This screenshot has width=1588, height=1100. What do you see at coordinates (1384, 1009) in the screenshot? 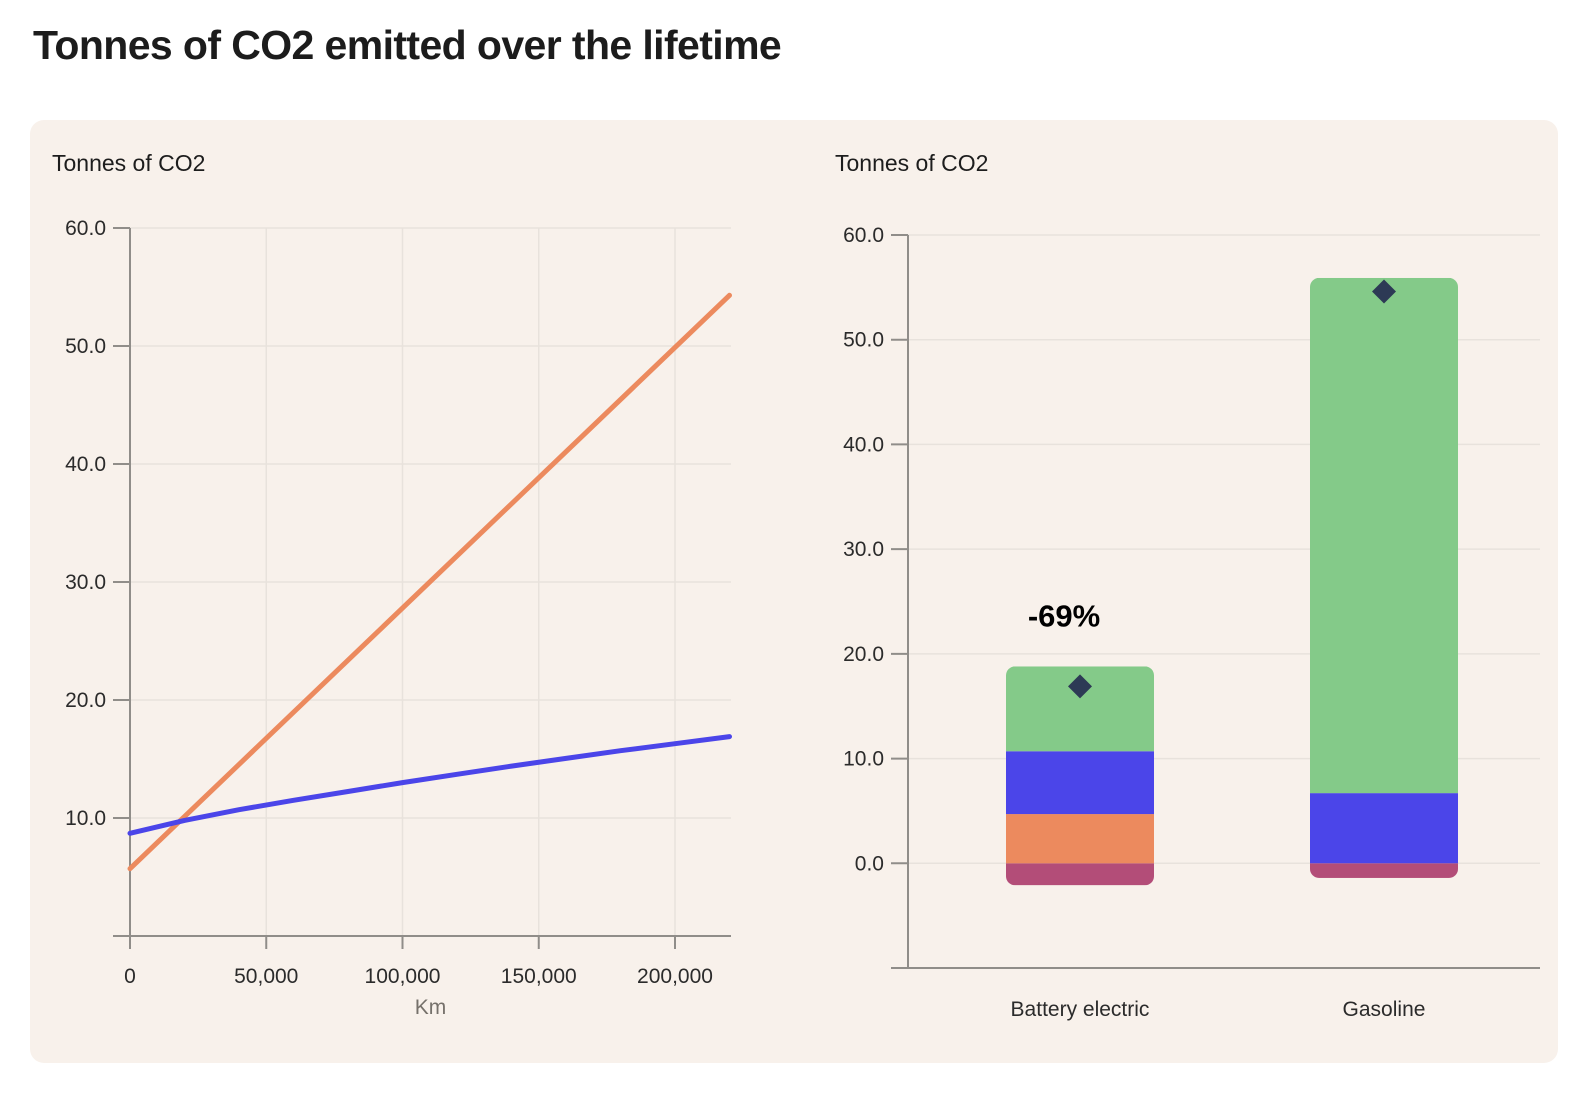
I see `category-label: Gasoline` at bounding box center [1384, 1009].